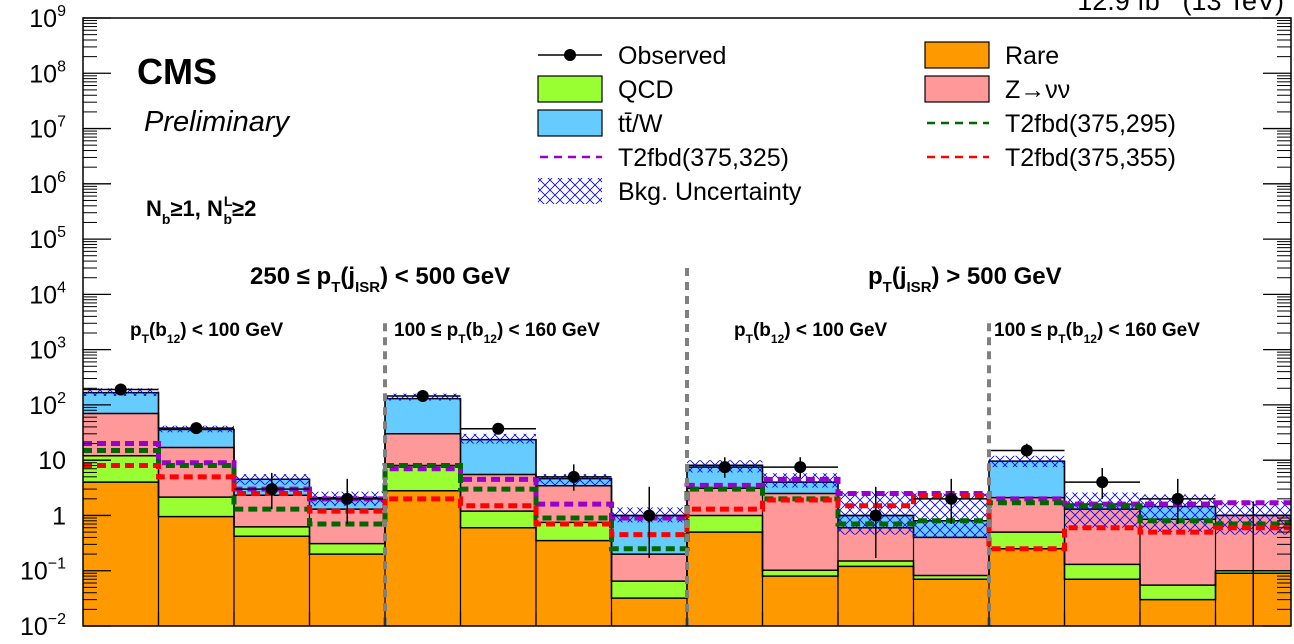 Image resolution: width=1294 pixels, height=644 pixels. I want to click on subregion-label-3: pT(b12) < 100 GeV, so click(811, 333).